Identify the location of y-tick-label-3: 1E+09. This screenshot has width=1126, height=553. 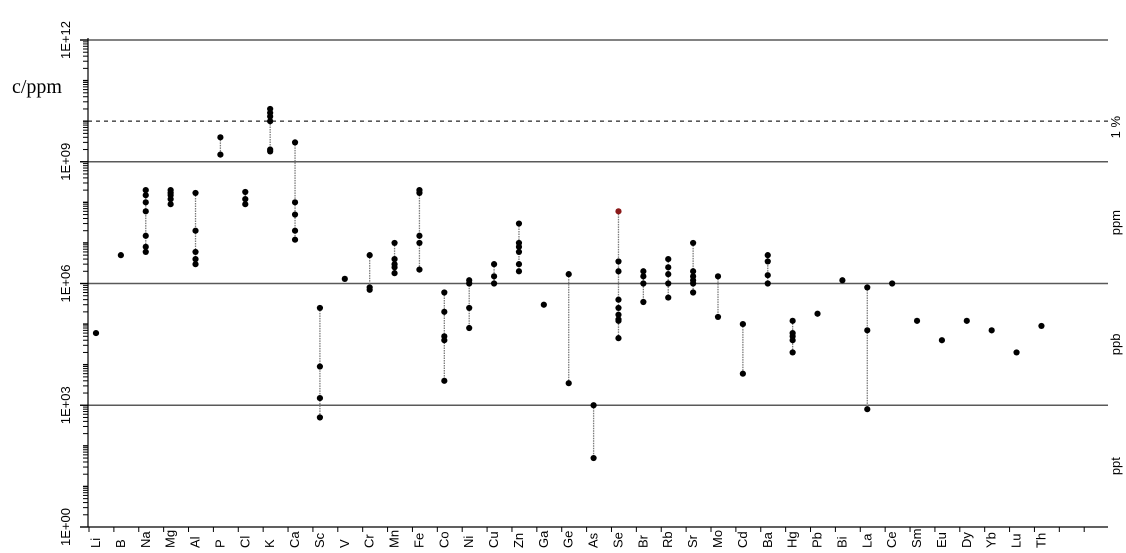
(65, 162).